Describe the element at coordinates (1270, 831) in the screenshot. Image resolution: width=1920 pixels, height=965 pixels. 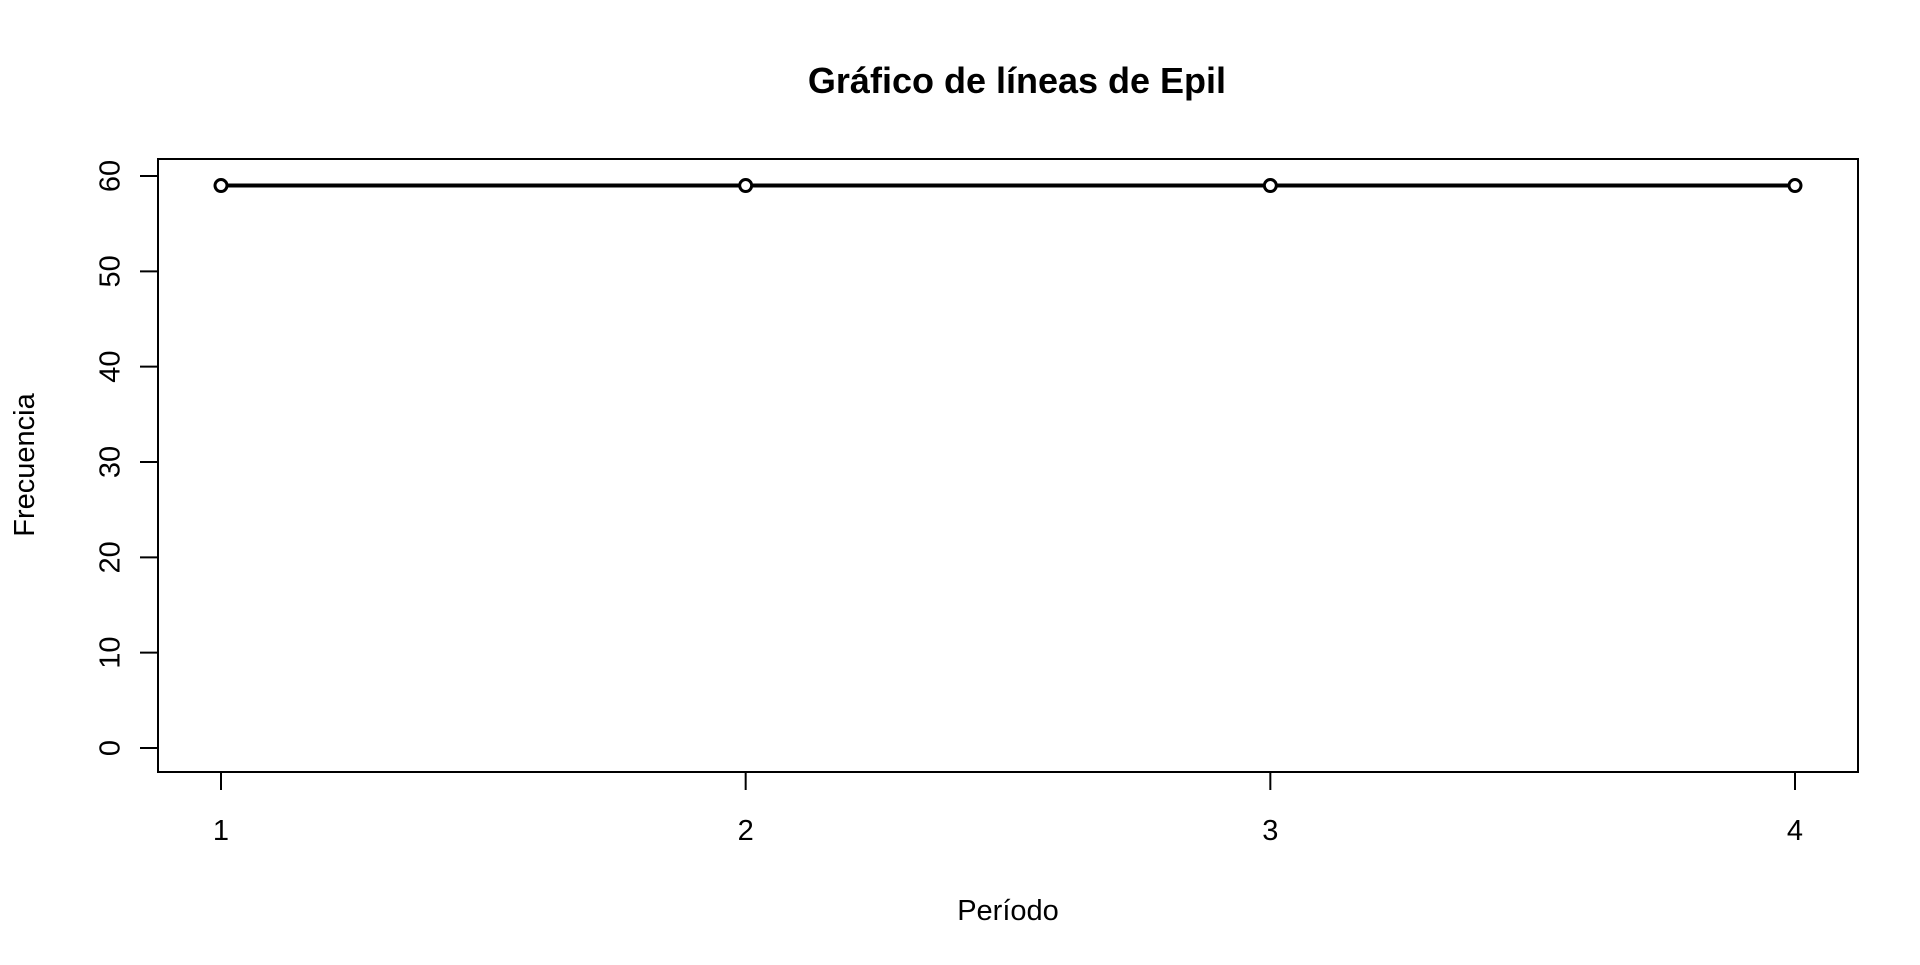
I see `x-tick-label: 3` at that location.